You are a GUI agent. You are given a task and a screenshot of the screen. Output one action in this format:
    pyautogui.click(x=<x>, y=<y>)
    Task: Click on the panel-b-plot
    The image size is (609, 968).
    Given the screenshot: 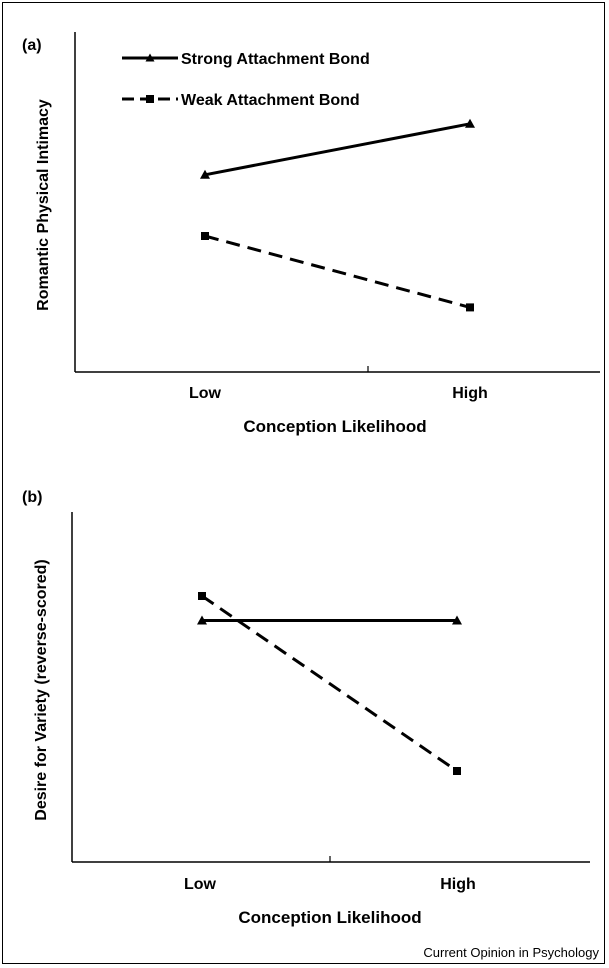 What is the action you would take?
    pyautogui.click(x=329, y=683)
    